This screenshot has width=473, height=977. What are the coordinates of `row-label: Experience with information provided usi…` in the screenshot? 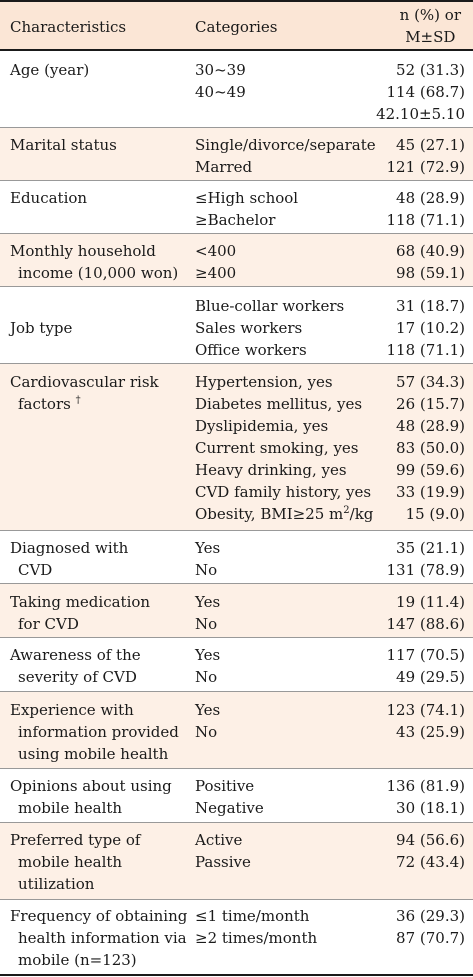 It's located at (94, 732).